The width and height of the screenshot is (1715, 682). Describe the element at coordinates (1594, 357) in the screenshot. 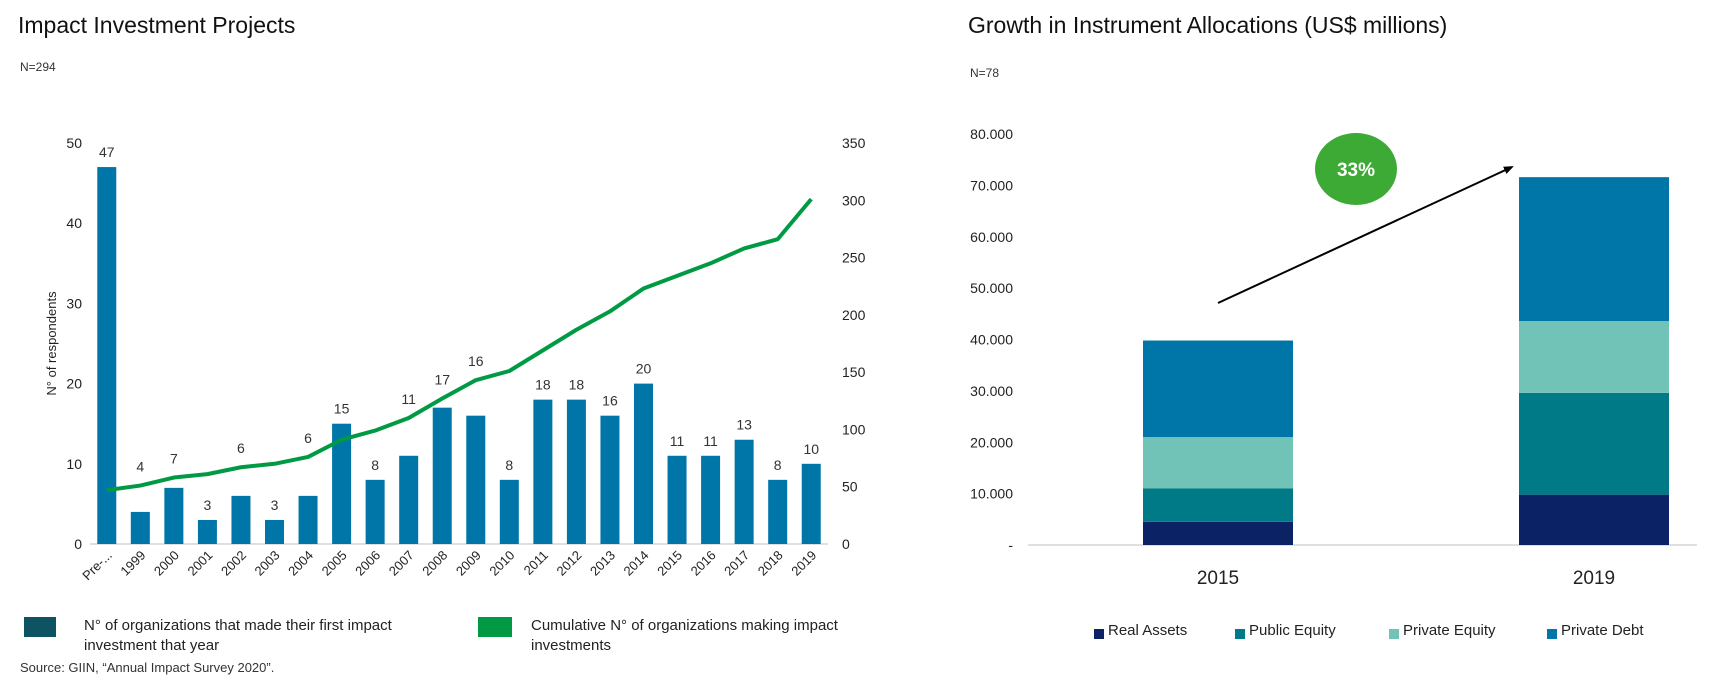

I see `stack-segment-2019-private-equity` at that location.